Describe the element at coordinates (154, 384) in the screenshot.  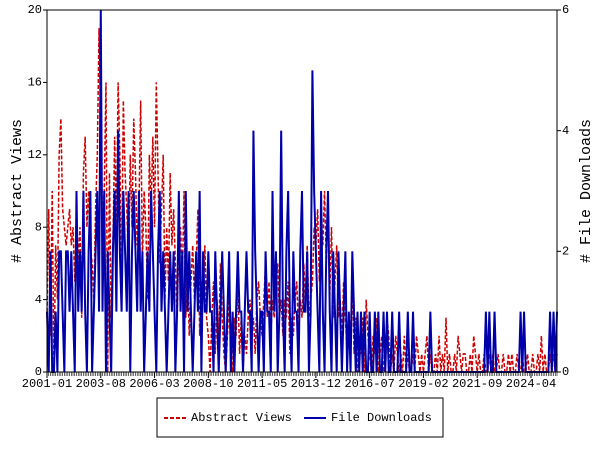
I see `x-tick-label: 2006-03` at that location.